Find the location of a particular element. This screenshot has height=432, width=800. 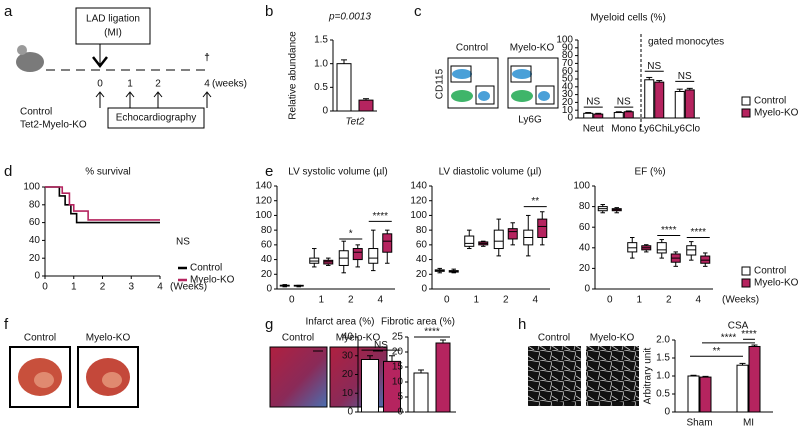

mouse-ear is located at coordinates (22, 50).